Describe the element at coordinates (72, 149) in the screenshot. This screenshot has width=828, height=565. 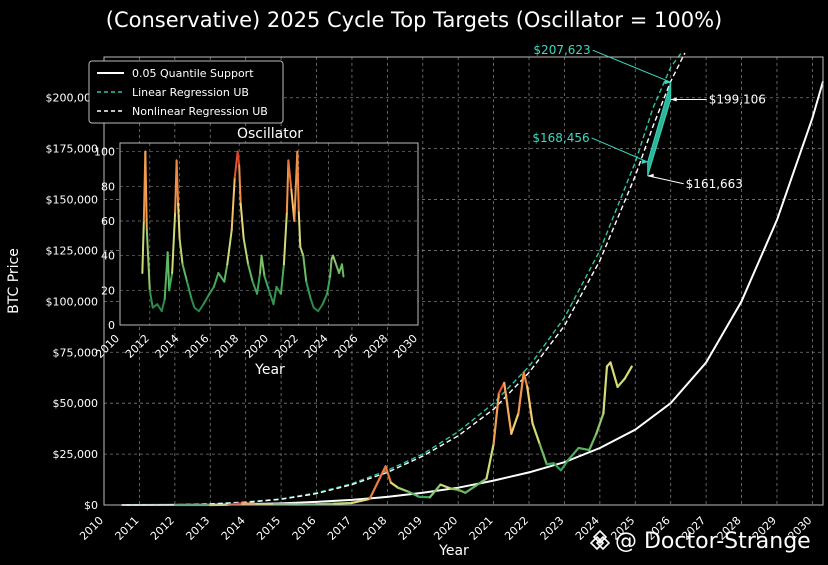
I see `main-y-tick-label: $175,000` at that location.